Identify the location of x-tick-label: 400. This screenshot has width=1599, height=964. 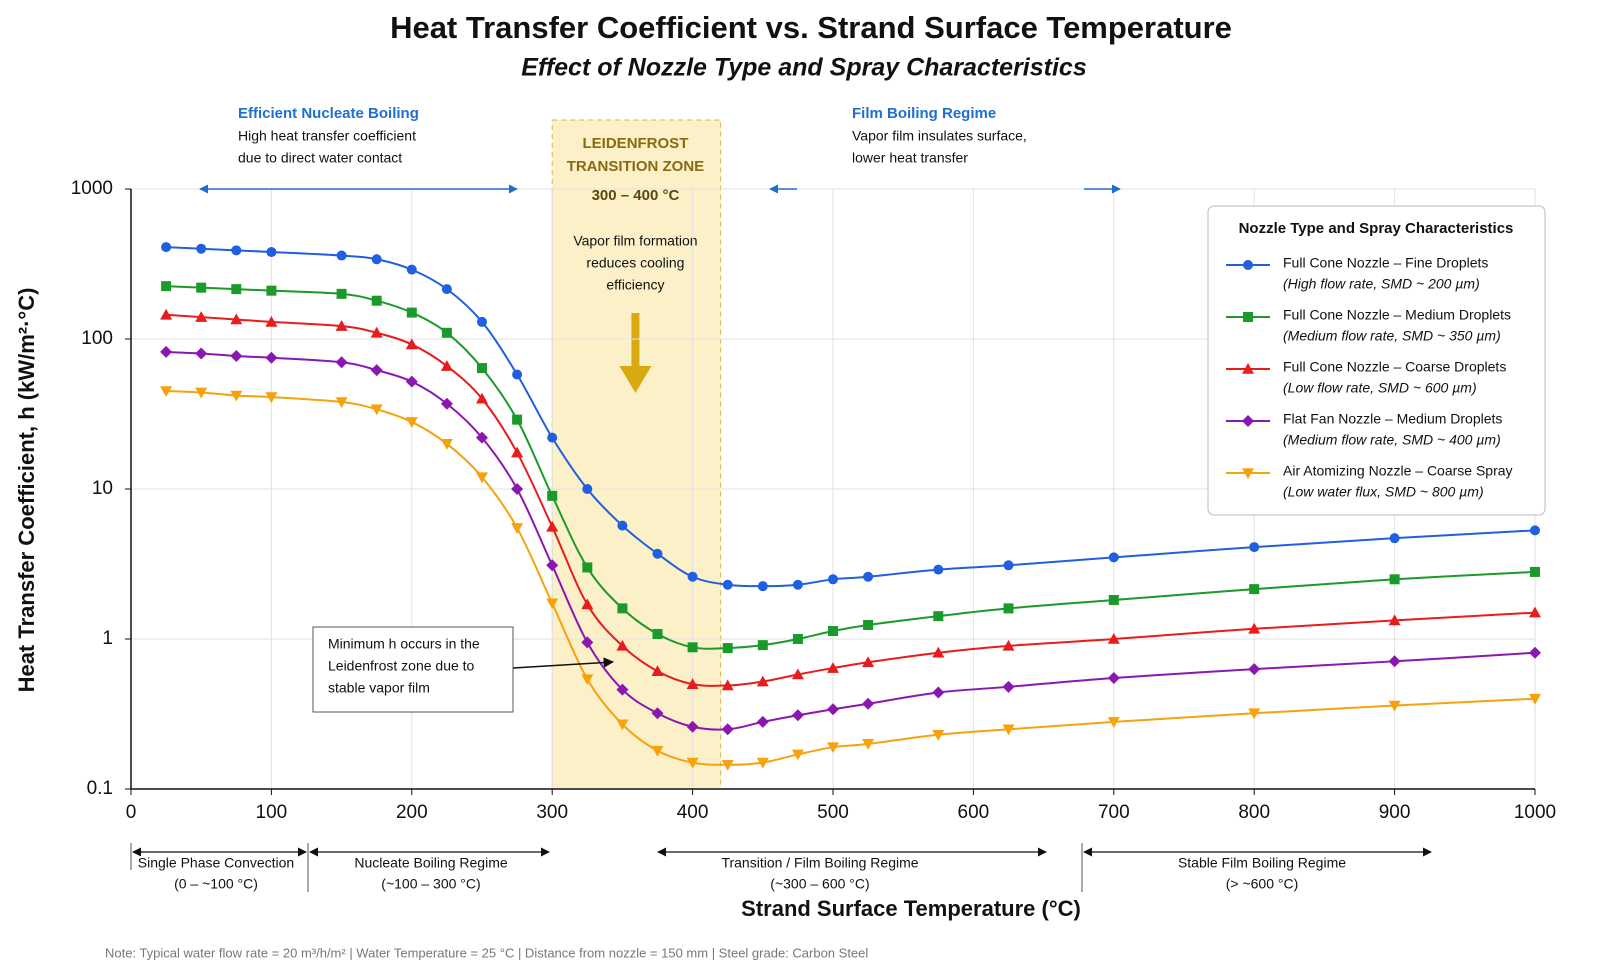
(693, 812).